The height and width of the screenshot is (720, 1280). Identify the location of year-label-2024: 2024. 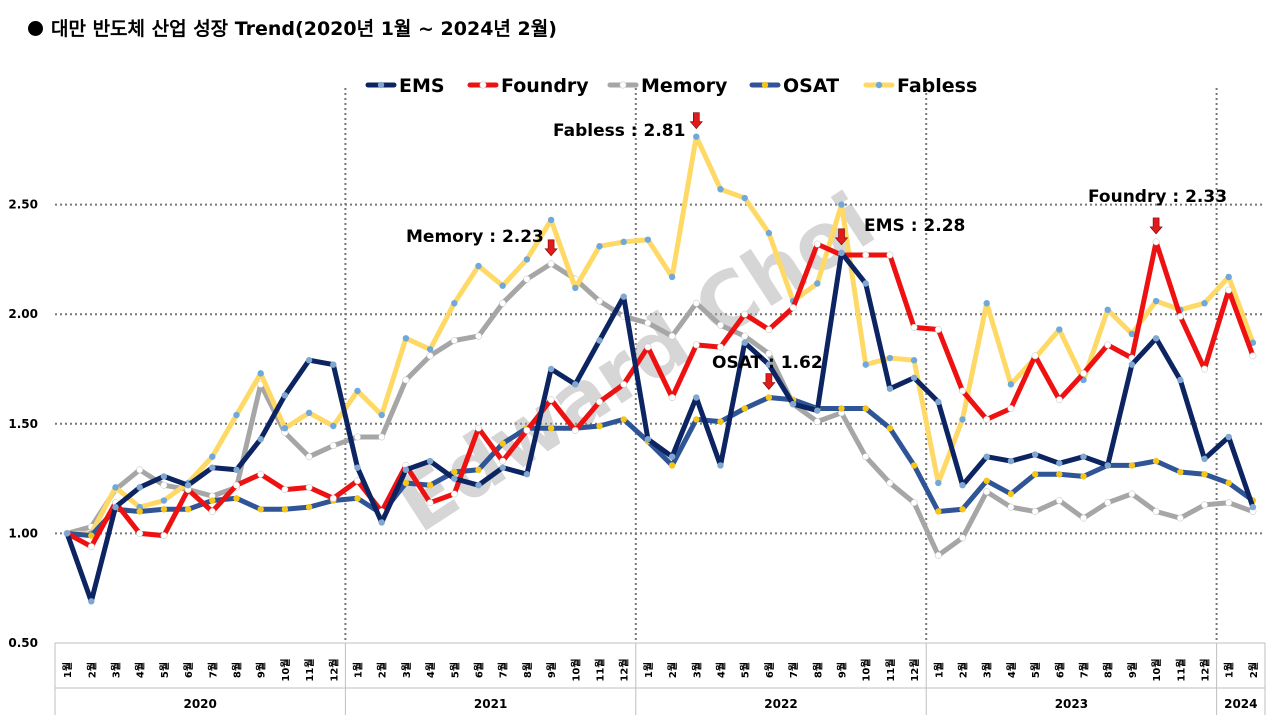
(1240, 704).